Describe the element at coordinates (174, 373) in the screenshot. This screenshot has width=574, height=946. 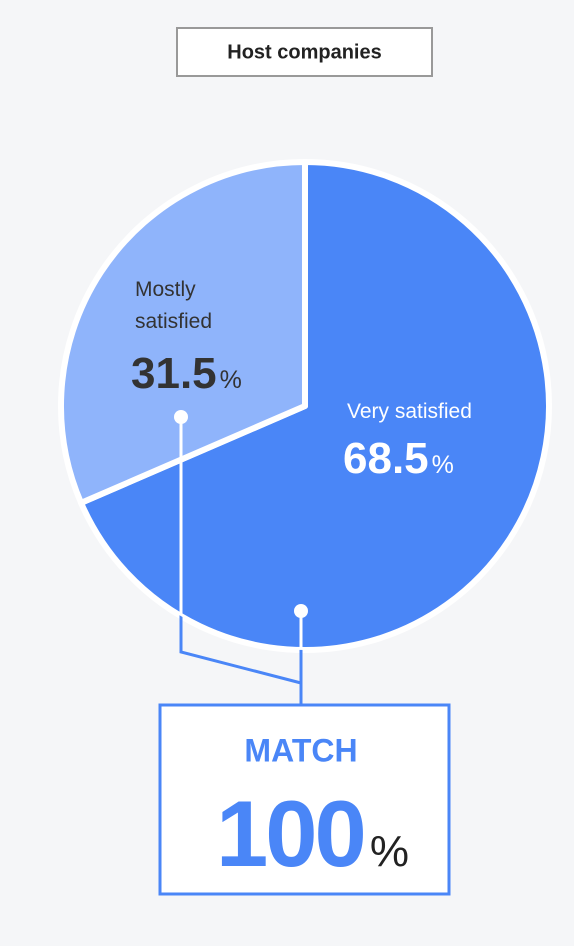
I see `value-number: 31.5` at that location.